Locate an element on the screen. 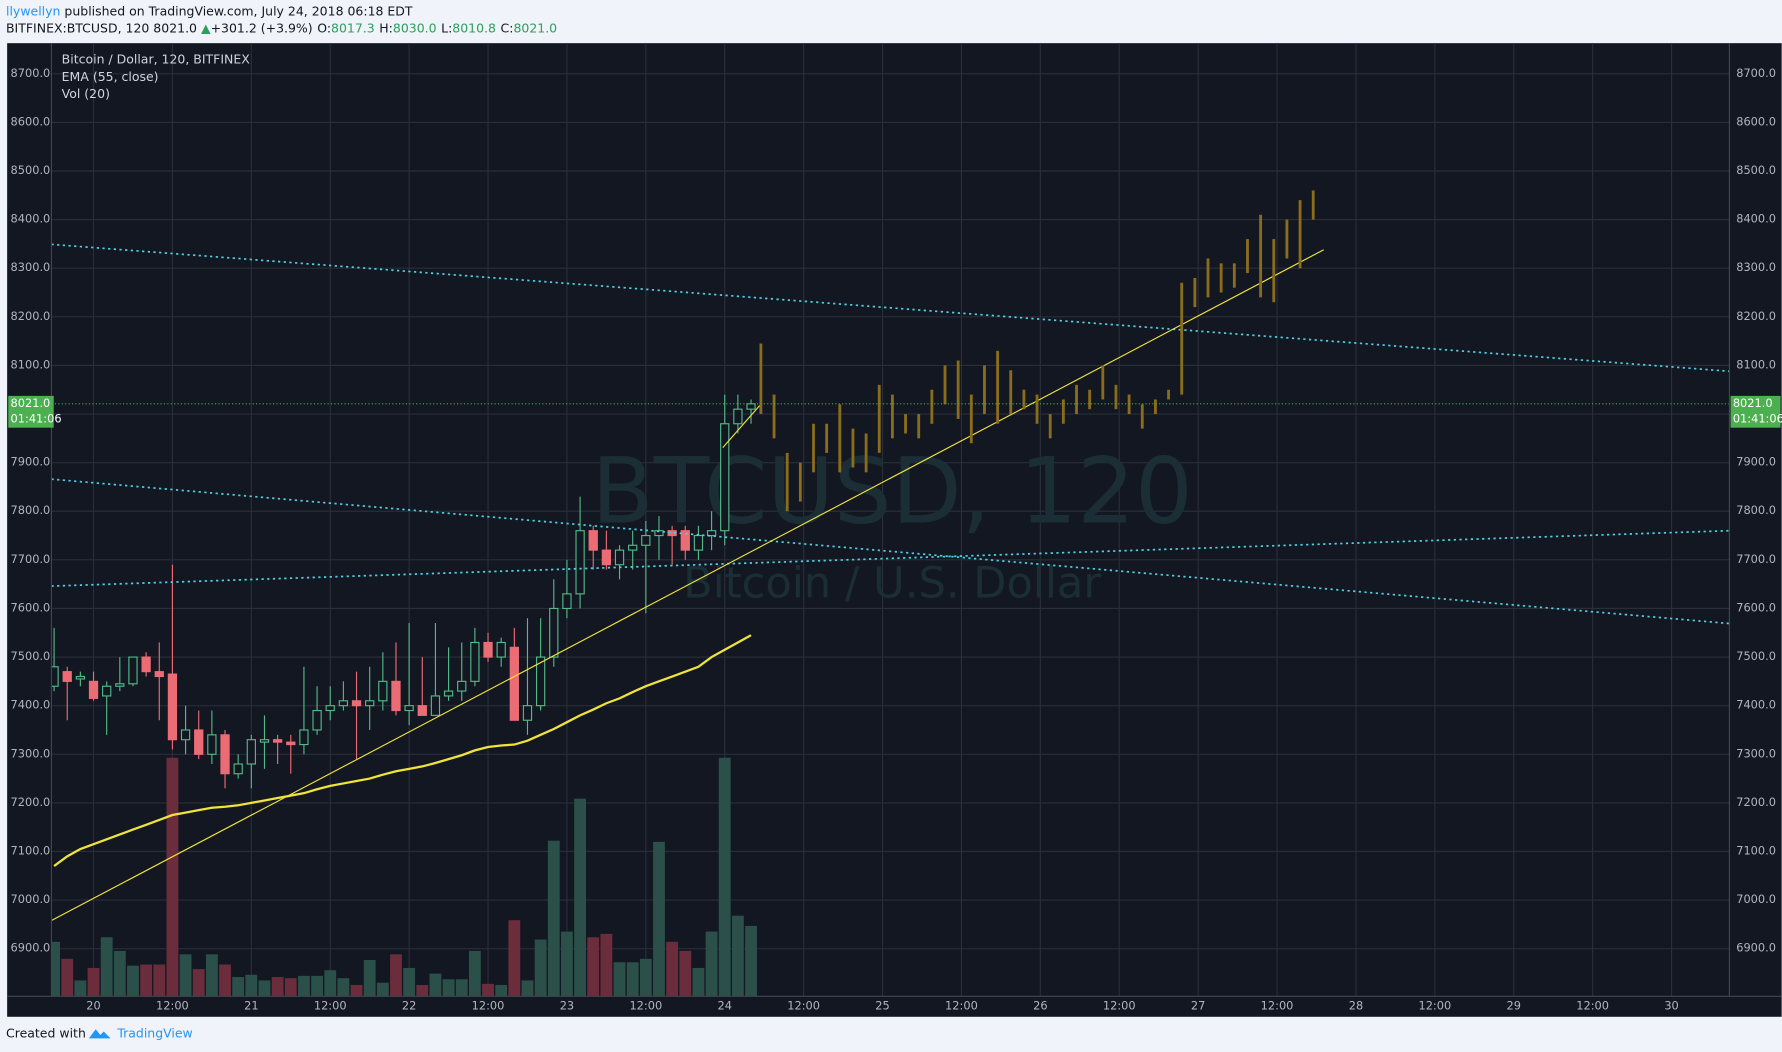  ohlc-label: C: is located at coordinates (507, 27).